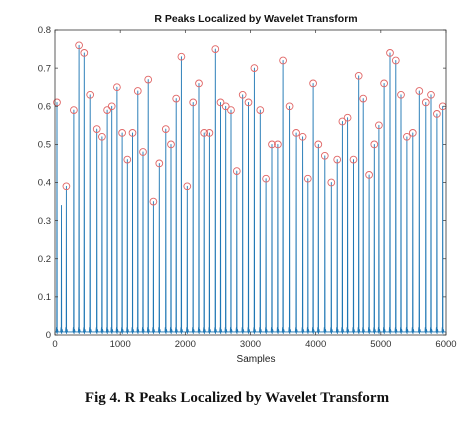 The width and height of the screenshot is (474, 431). What do you see at coordinates (44, 221) in the screenshot?
I see `y-tick-label: 0.3` at bounding box center [44, 221].